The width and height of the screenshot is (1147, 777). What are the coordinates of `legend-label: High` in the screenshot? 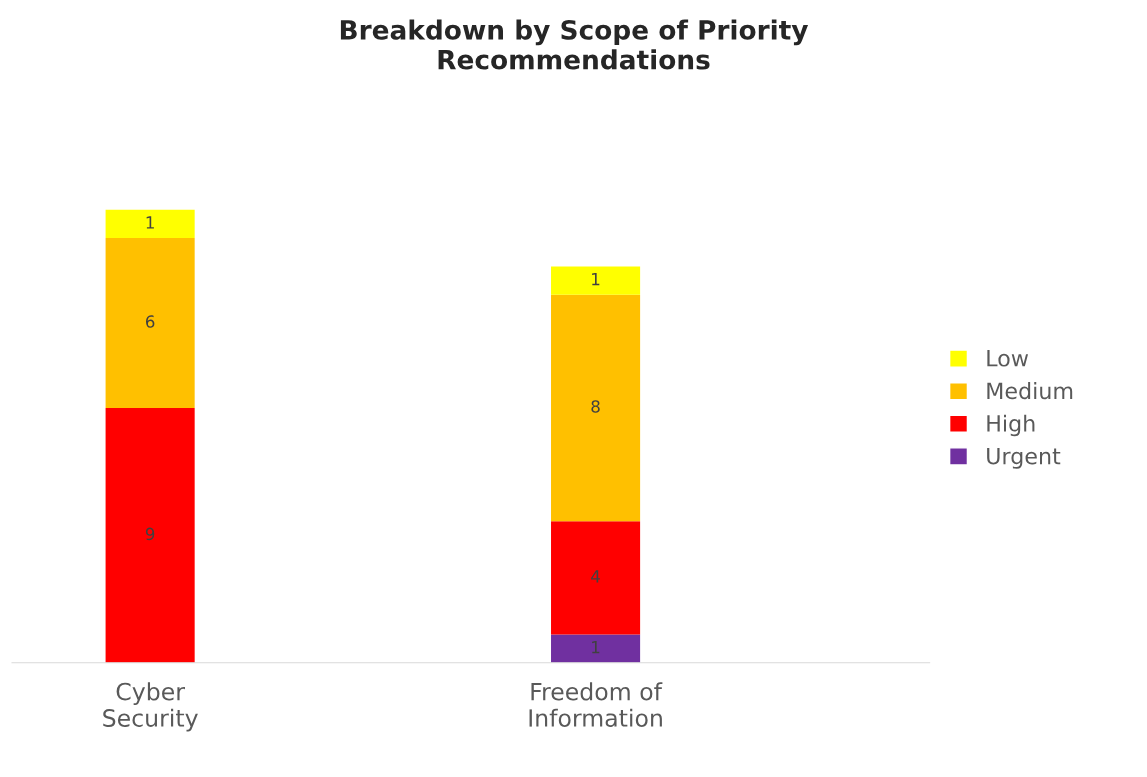 It's located at (1011, 425).